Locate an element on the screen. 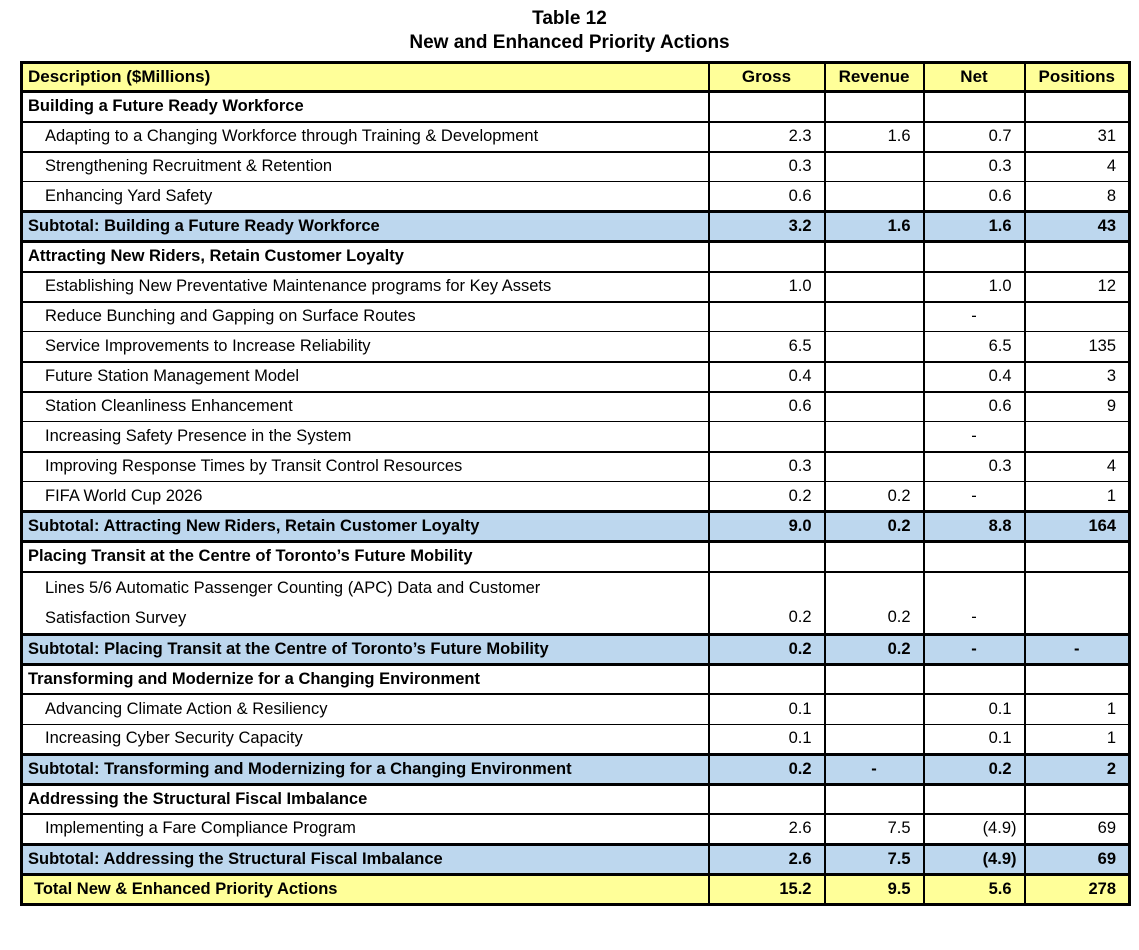 The width and height of the screenshot is (1139, 950). column-header-net: Net is located at coordinates (974, 77).